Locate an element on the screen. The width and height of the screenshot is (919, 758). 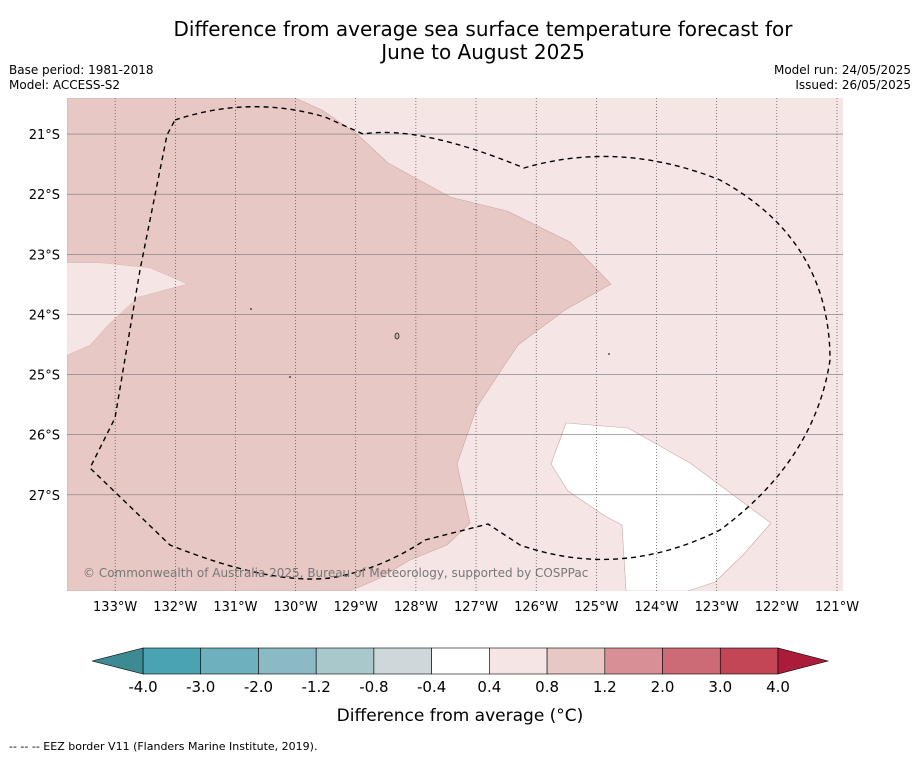
colorbar-tick-label: 0.8 is located at coordinates (547, 687).